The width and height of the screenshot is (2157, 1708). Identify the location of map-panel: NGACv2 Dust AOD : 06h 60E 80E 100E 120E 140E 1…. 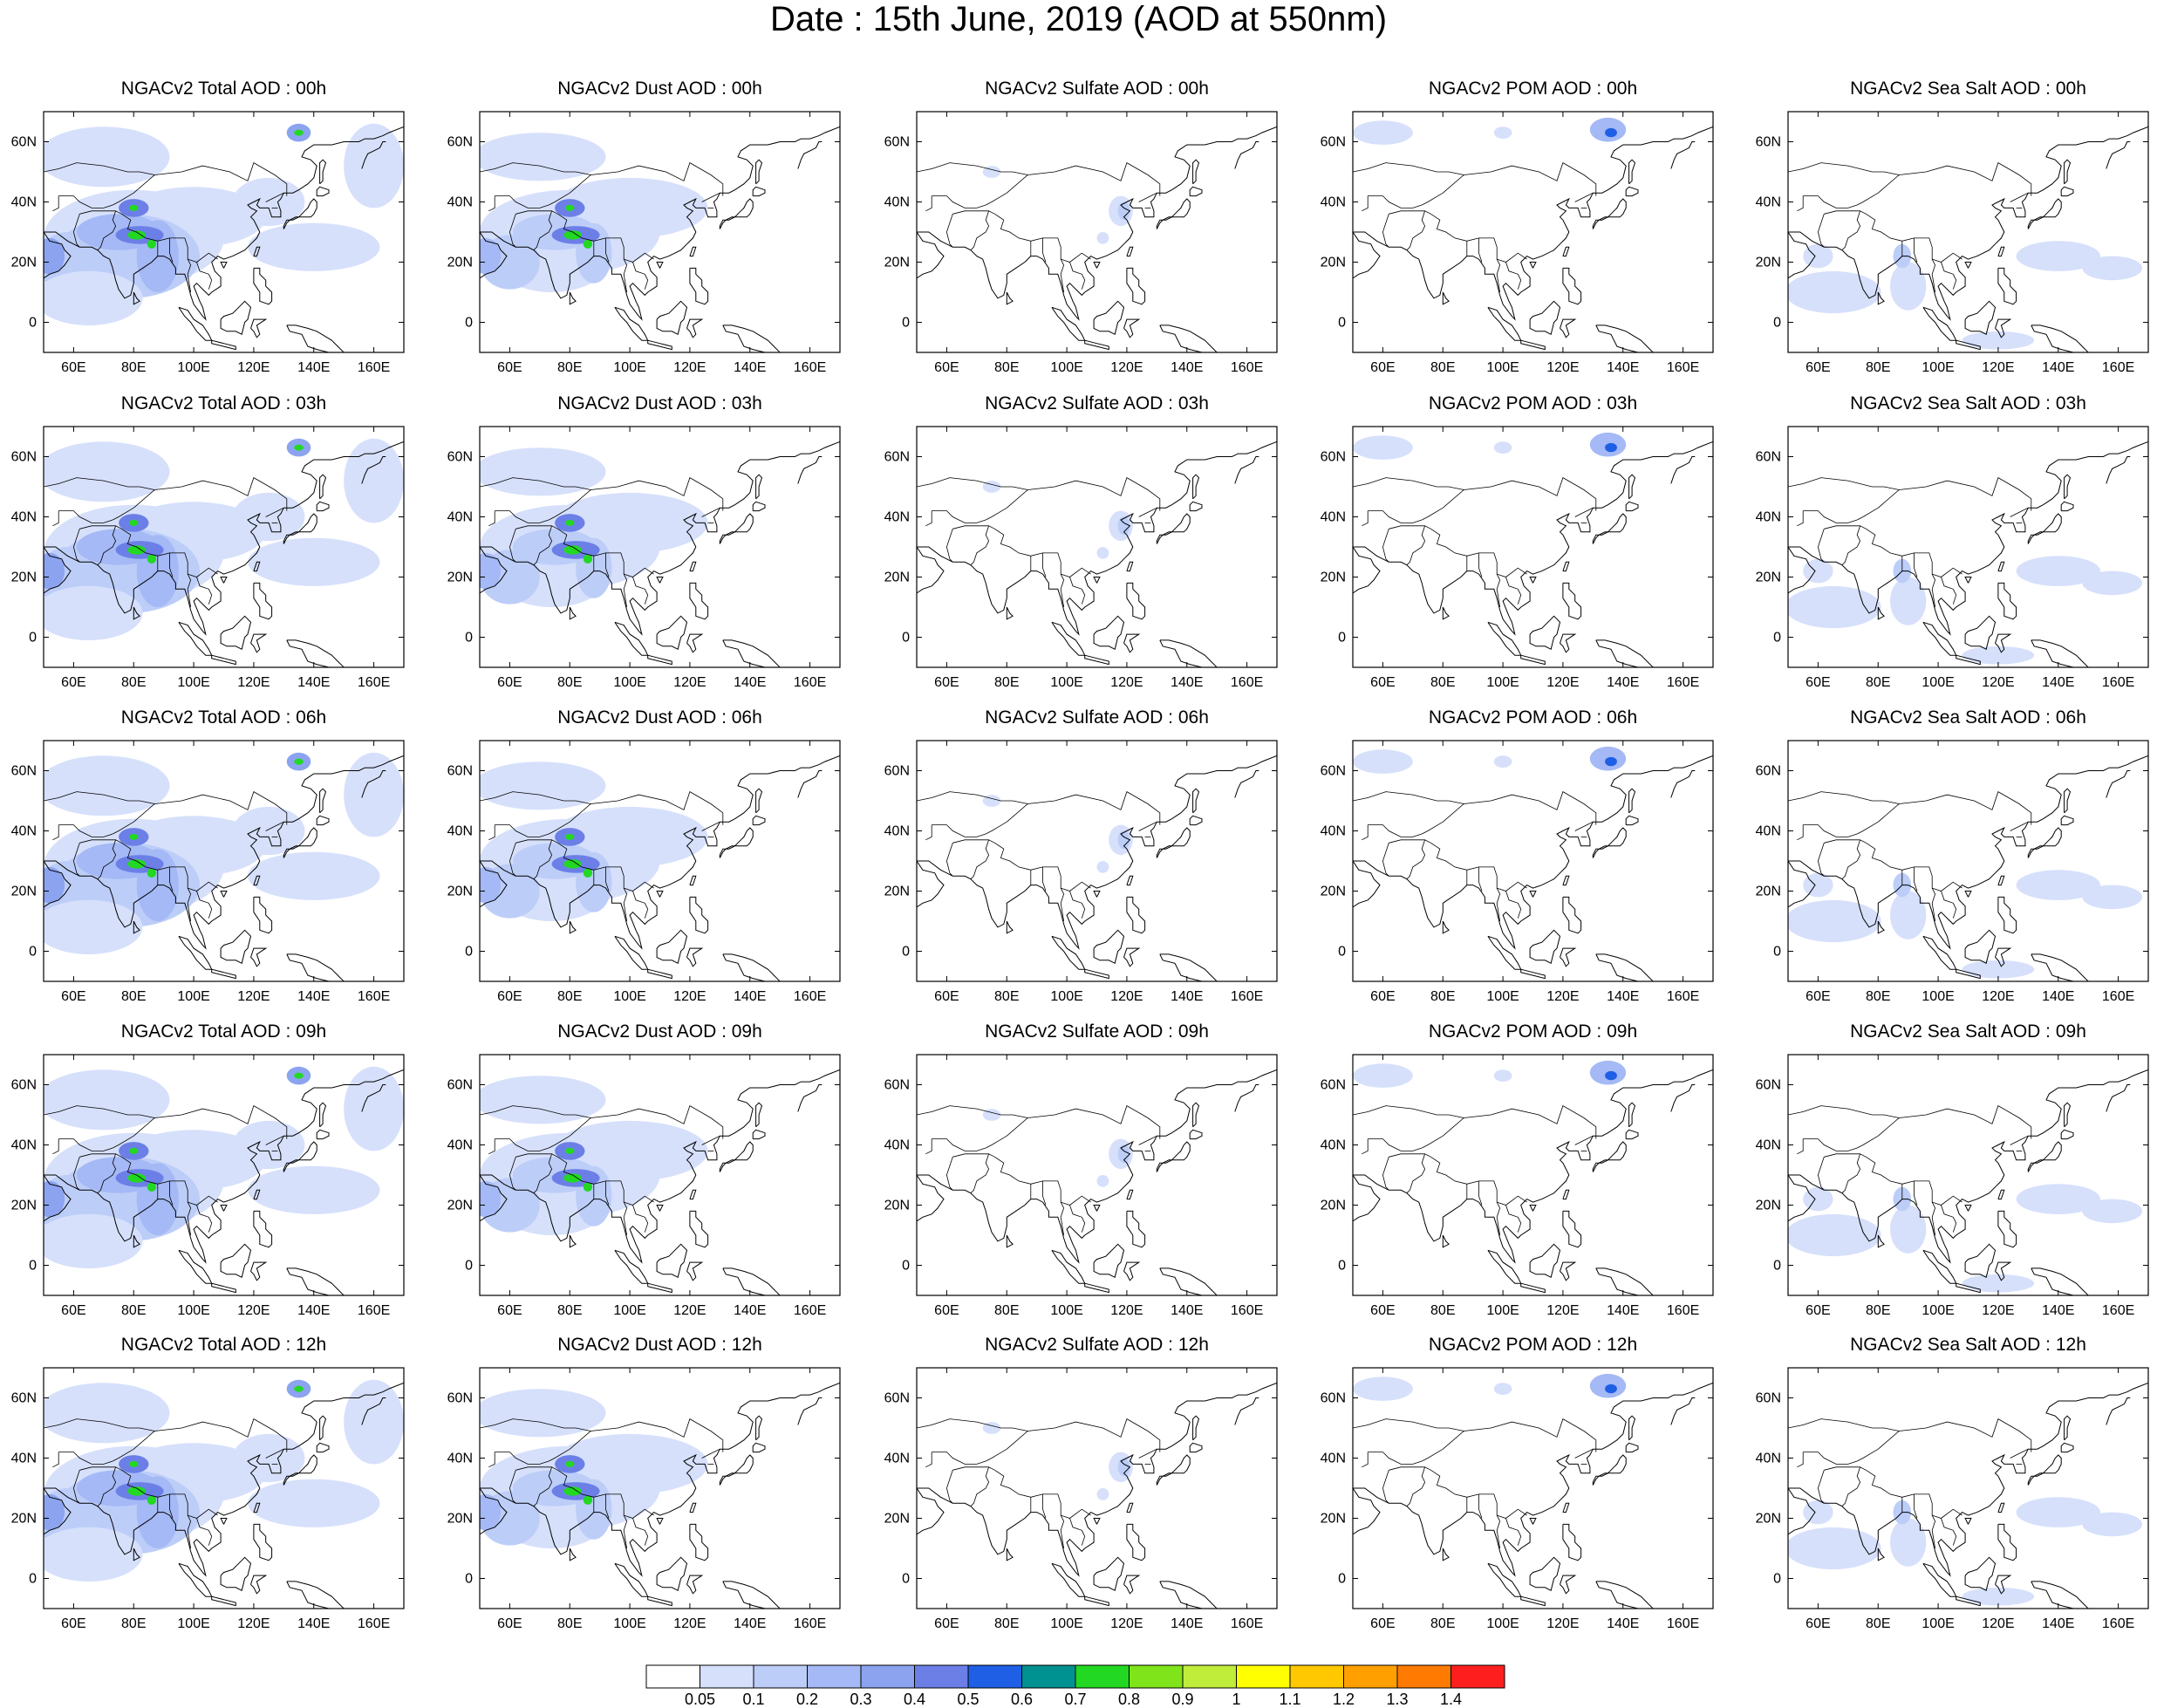
(660, 862).